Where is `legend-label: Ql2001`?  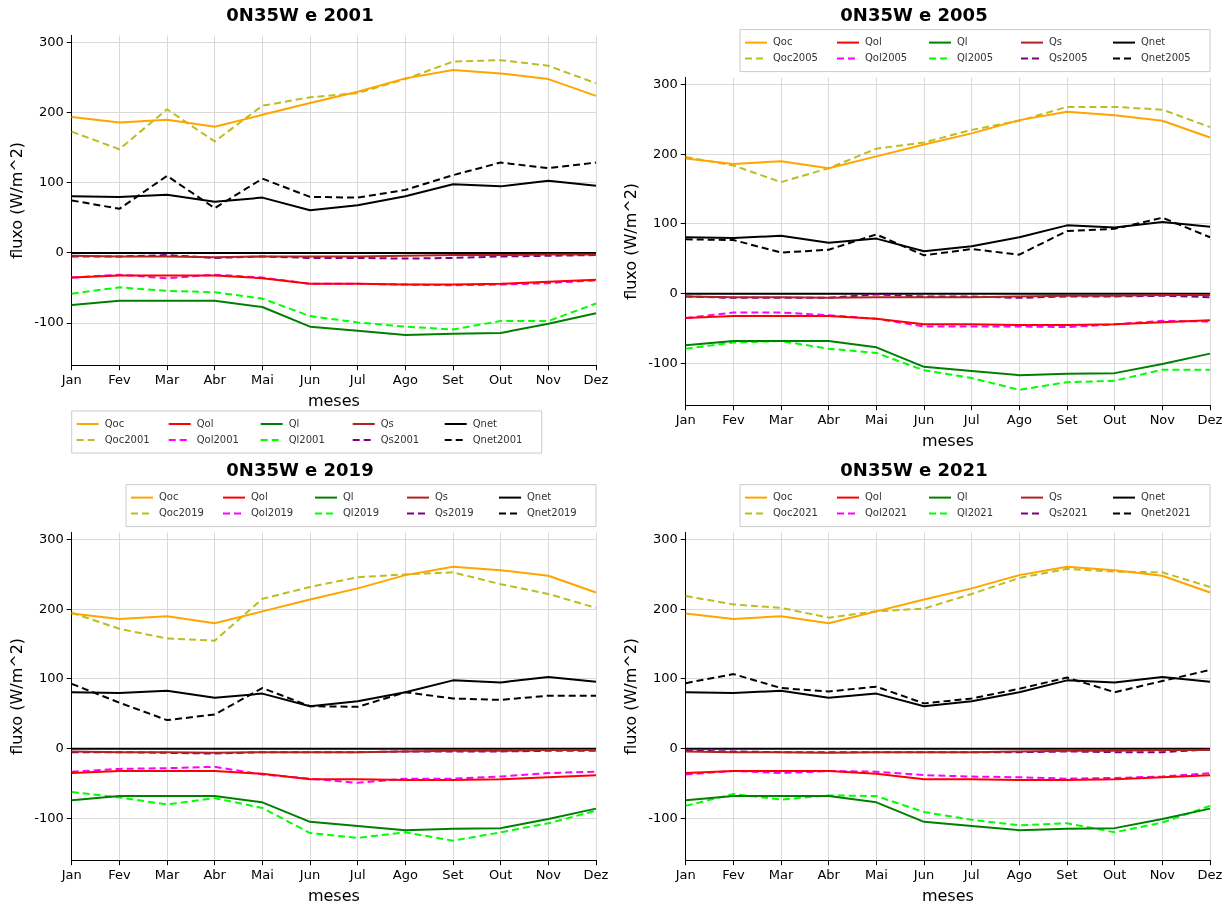 legend-label: Ql2001 is located at coordinates (306, 439).